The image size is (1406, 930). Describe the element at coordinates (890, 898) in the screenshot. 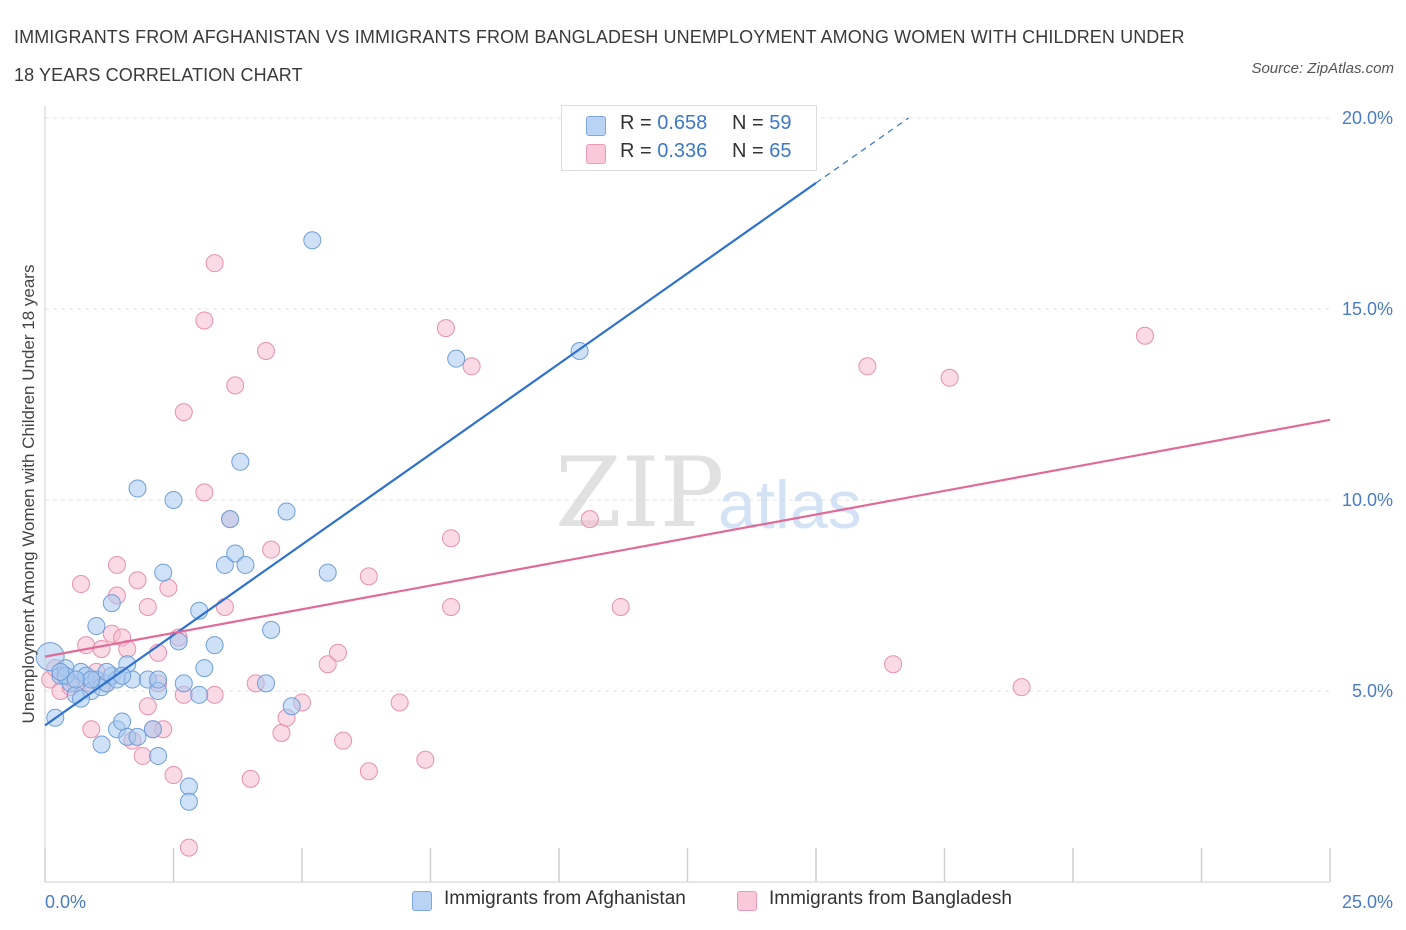

I see `legend-label-bangladesh: Immigrants from Bangladesh` at that location.